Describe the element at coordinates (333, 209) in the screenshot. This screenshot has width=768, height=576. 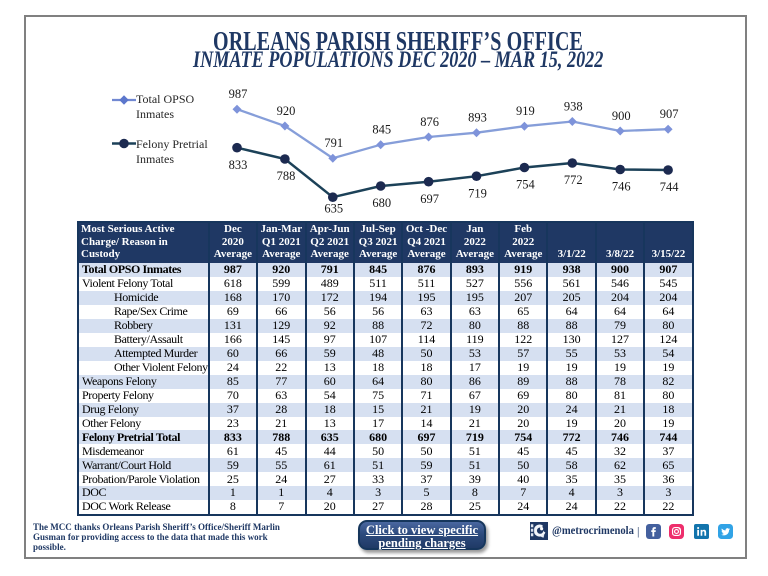
I see `svg-text: 635` at that location.